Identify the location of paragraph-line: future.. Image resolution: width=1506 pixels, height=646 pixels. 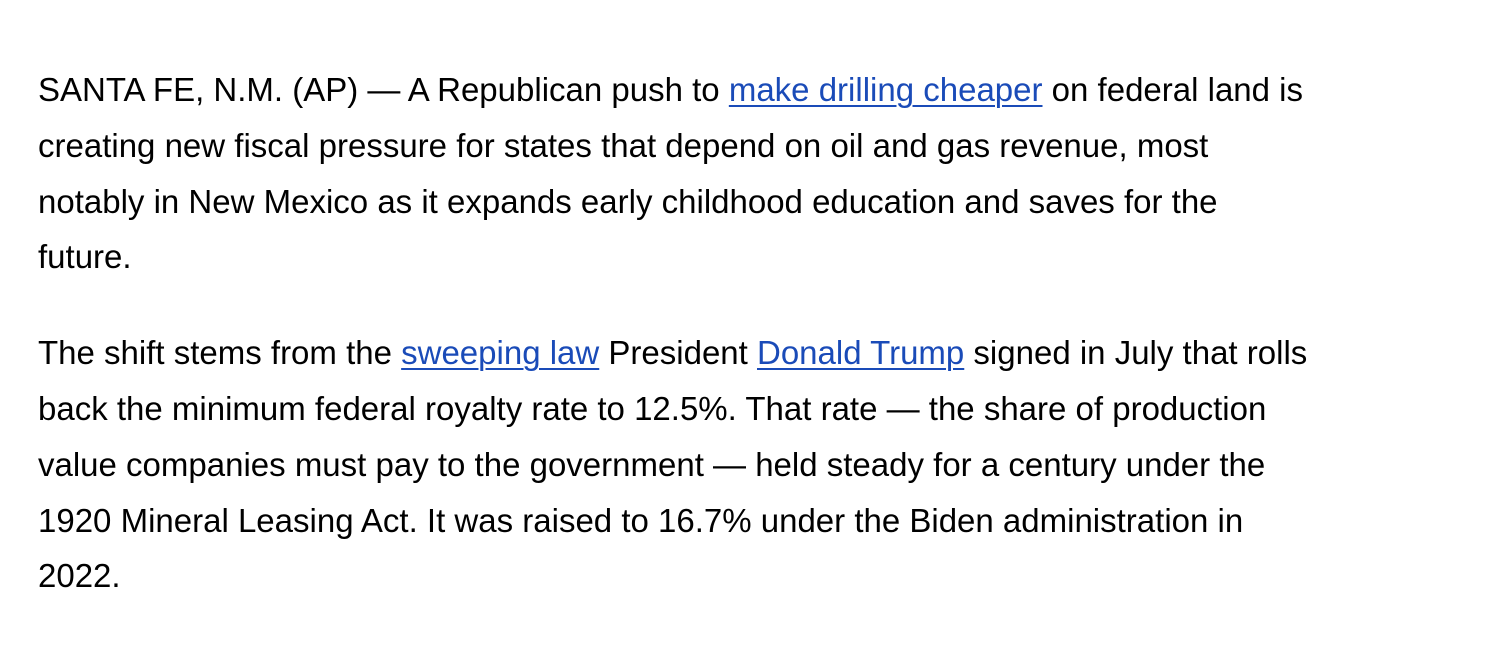
(85, 257).